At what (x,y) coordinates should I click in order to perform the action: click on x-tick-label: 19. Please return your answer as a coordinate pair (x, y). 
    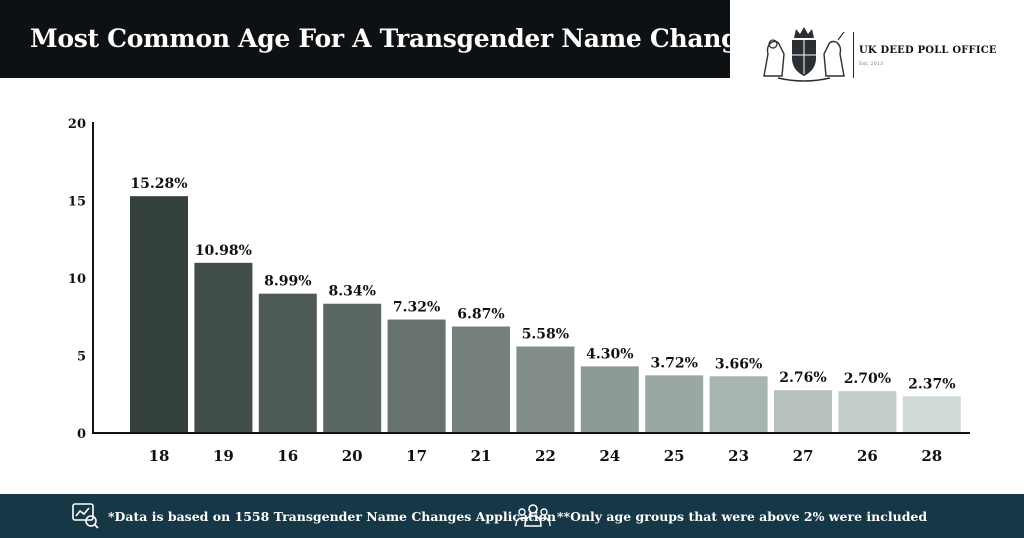
    Looking at the image, I should click on (223, 456).